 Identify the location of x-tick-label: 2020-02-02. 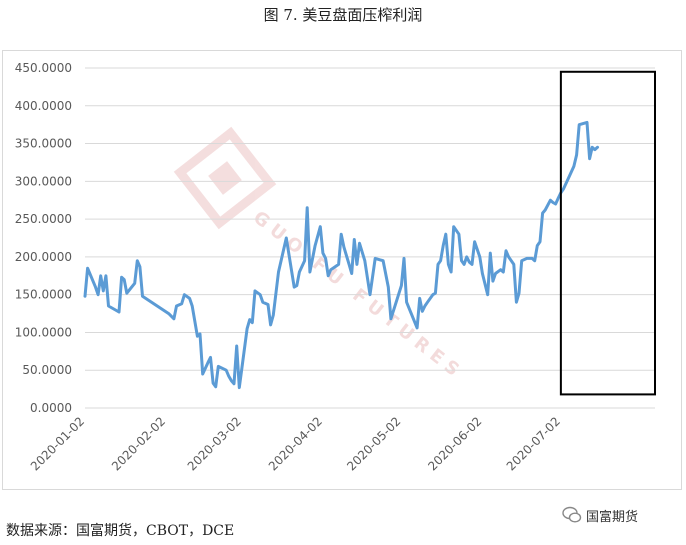
(138, 443).